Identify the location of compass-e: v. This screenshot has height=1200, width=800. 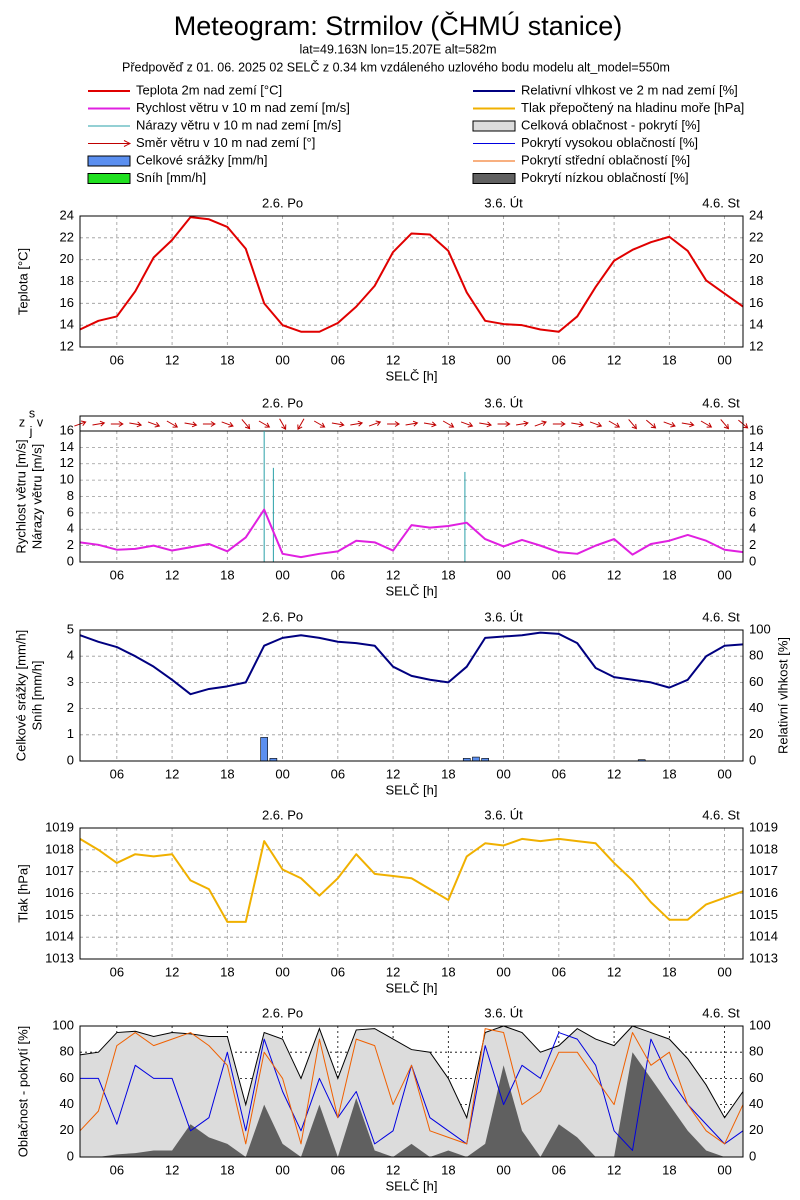
(40, 422).